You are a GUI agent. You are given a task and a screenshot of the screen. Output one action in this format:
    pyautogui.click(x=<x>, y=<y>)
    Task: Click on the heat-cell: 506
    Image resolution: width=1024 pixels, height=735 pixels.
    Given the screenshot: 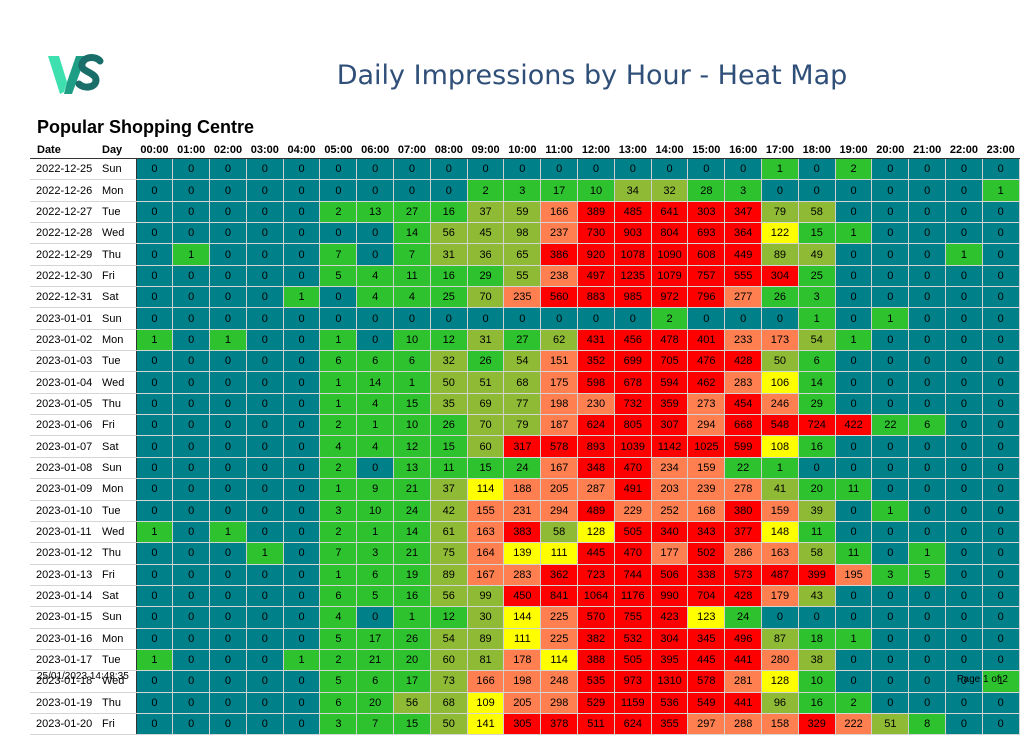 What is the action you would take?
    pyautogui.click(x=670, y=575)
    